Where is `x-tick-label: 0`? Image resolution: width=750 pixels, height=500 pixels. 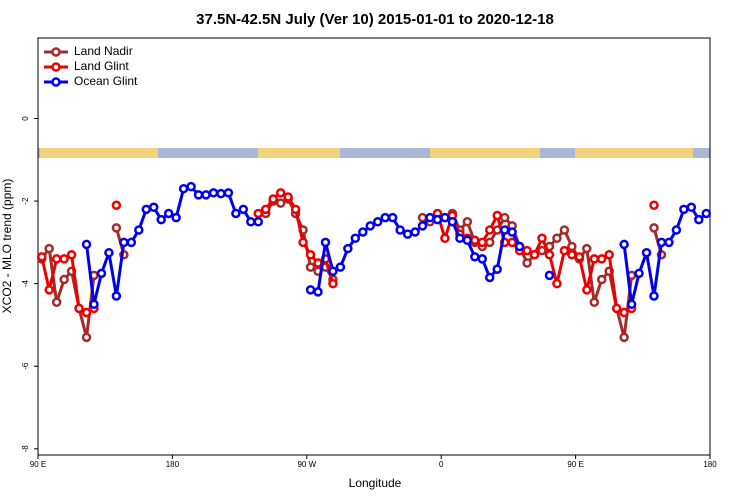 x-tick-label: 0 is located at coordinates (441, 464).